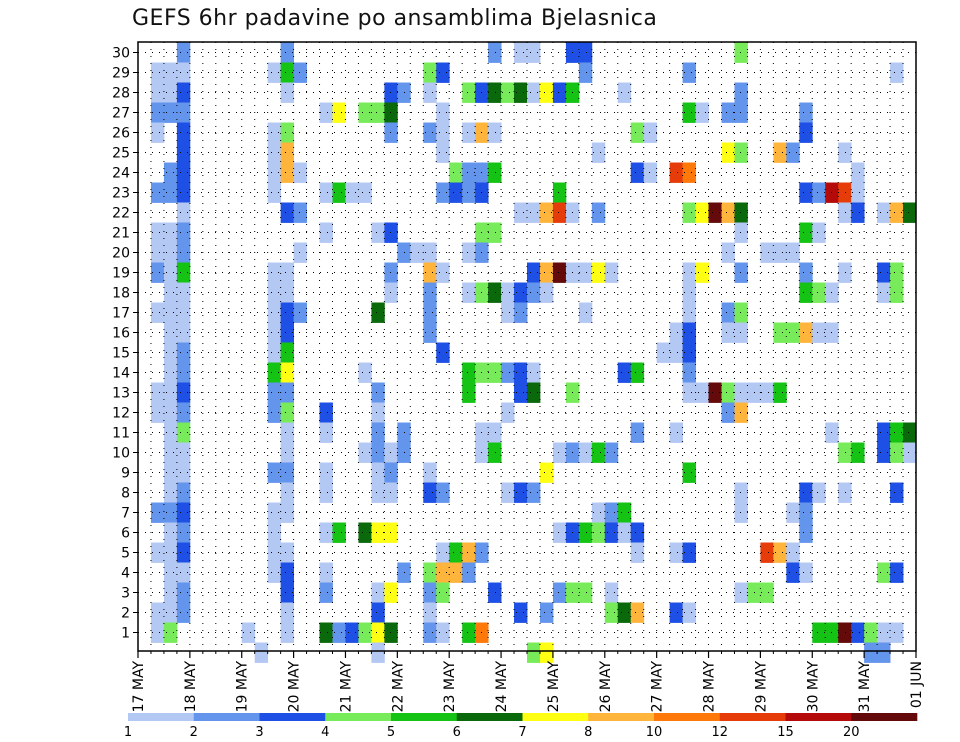  Describe the element at coordinates (194, 732) in the screenshot. I see `legend-label: 2` at that location.